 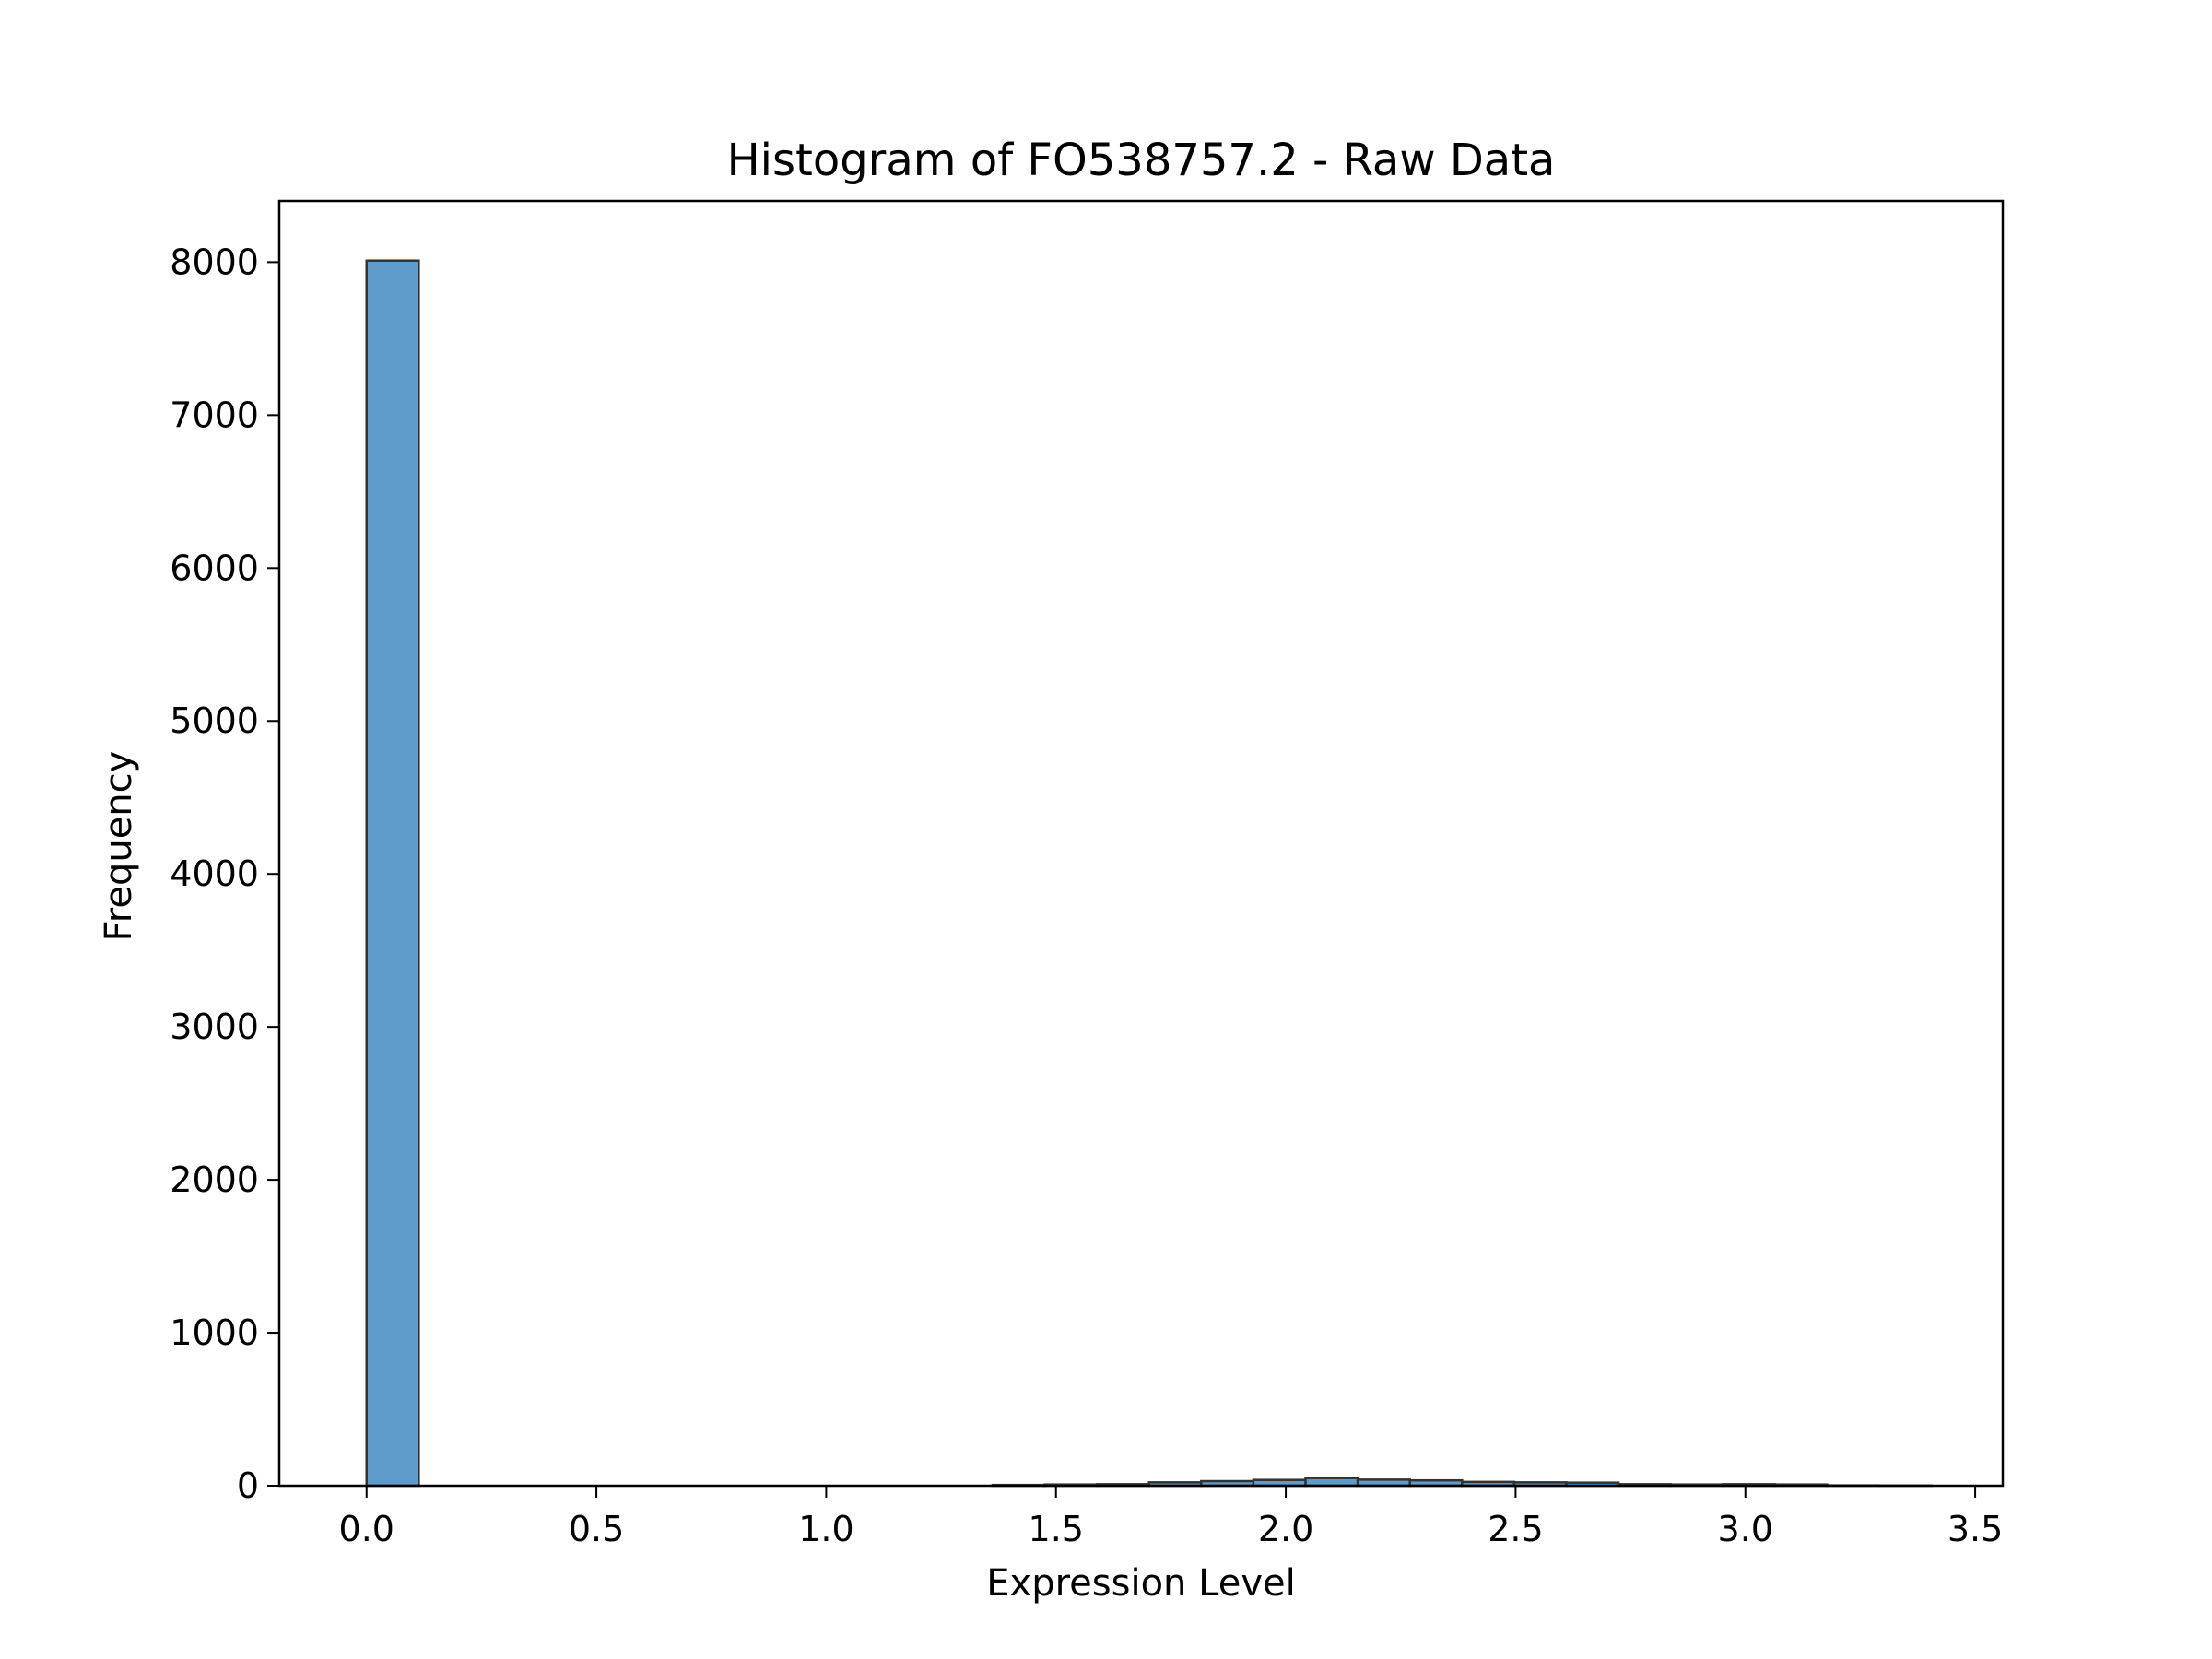 I want to click on y-tick-label: 3000, so click(x=214, y=1026).